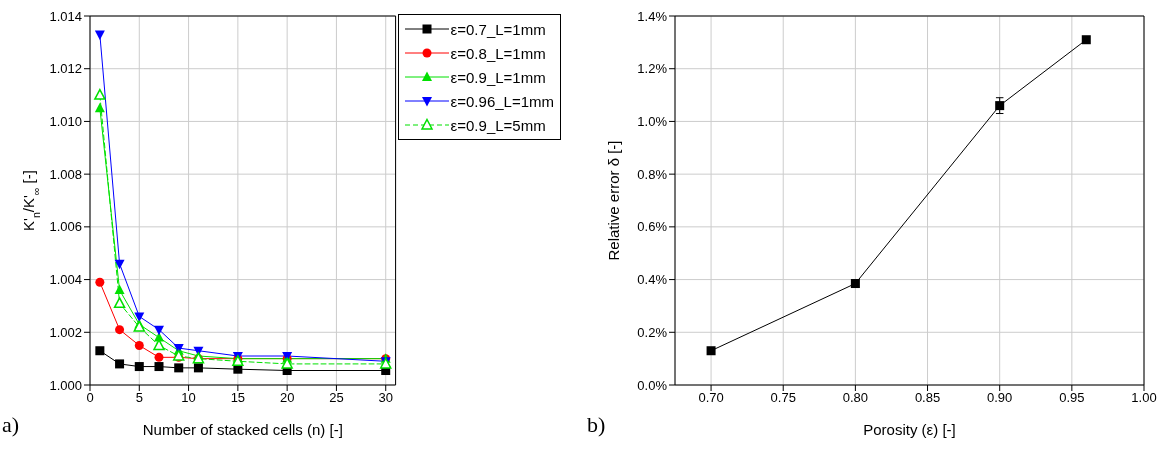 The width and height of the screenshot is (1167, 466). I want to click on x-tick-label: 5, so click(139, 398).